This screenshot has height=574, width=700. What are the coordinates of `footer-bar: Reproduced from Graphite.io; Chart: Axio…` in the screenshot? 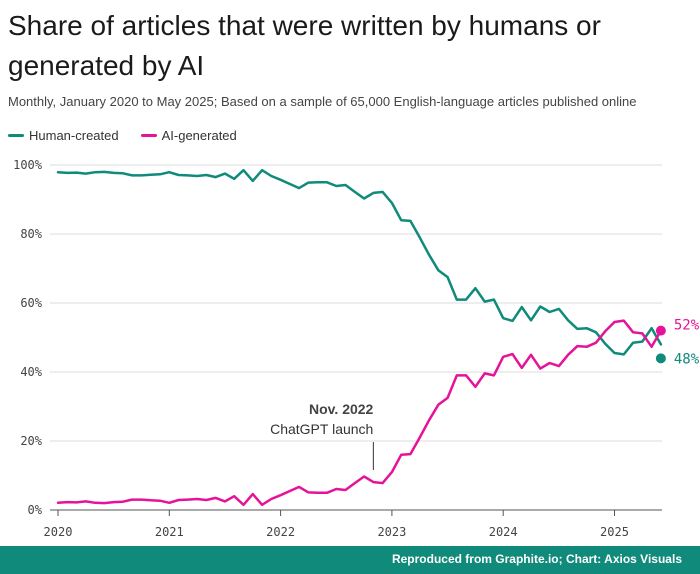 It's located at (350, 560).